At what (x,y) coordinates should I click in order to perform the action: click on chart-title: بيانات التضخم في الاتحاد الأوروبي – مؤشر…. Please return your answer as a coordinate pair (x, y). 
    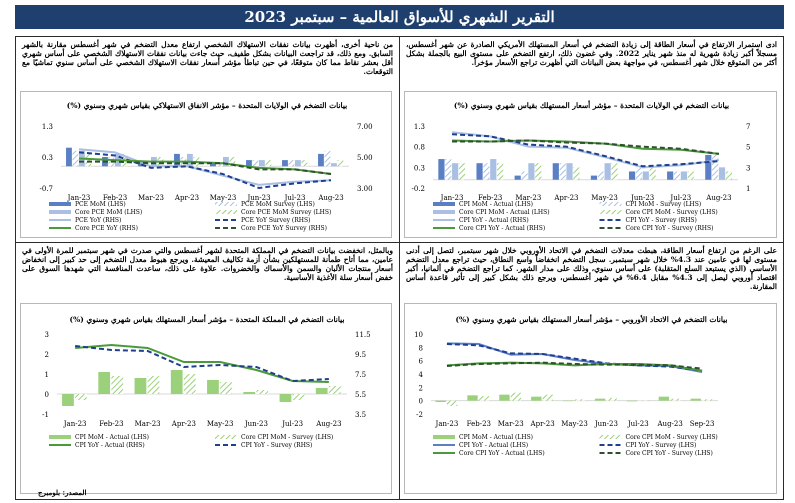
    Looking at the image, I should click on (591, 318).